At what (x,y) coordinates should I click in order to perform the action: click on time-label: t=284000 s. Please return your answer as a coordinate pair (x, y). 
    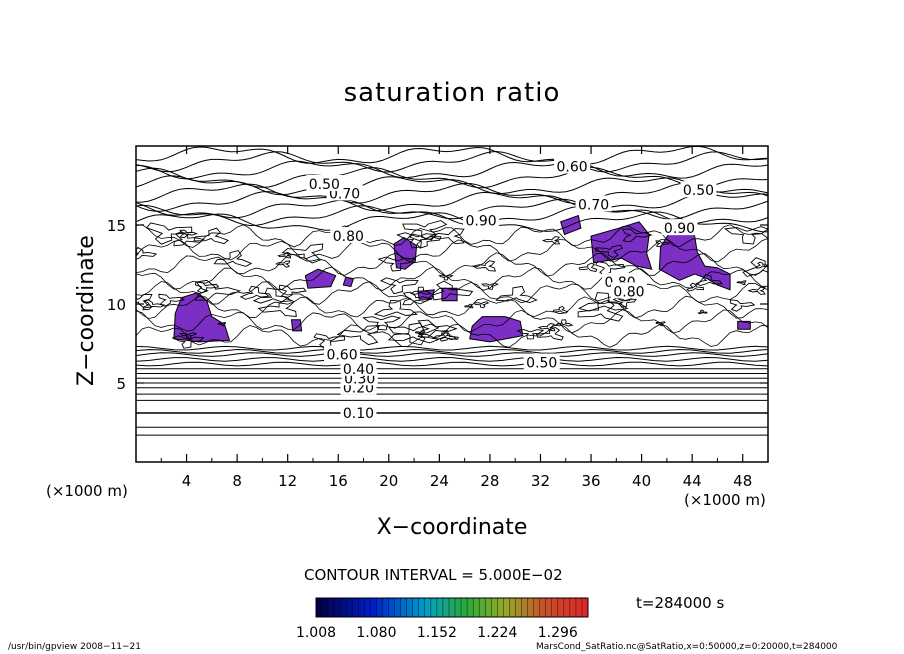
    Looking at the image, I should click on (680, 603).